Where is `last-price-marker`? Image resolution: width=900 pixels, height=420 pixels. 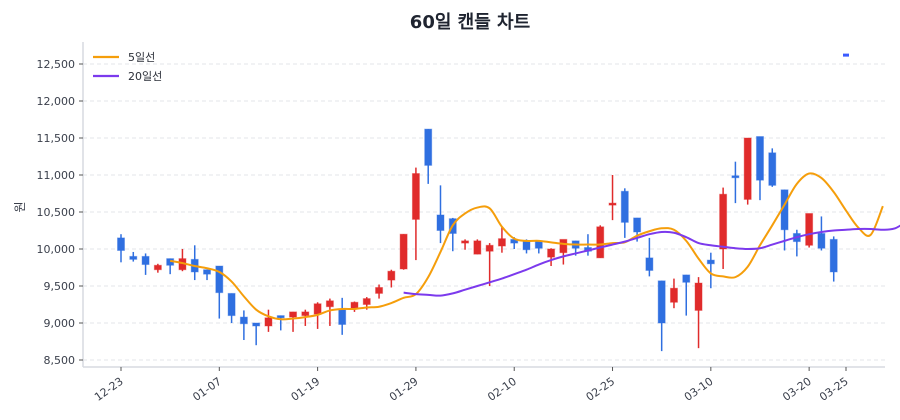 last-price-marker is located at coordinates (846, 55).